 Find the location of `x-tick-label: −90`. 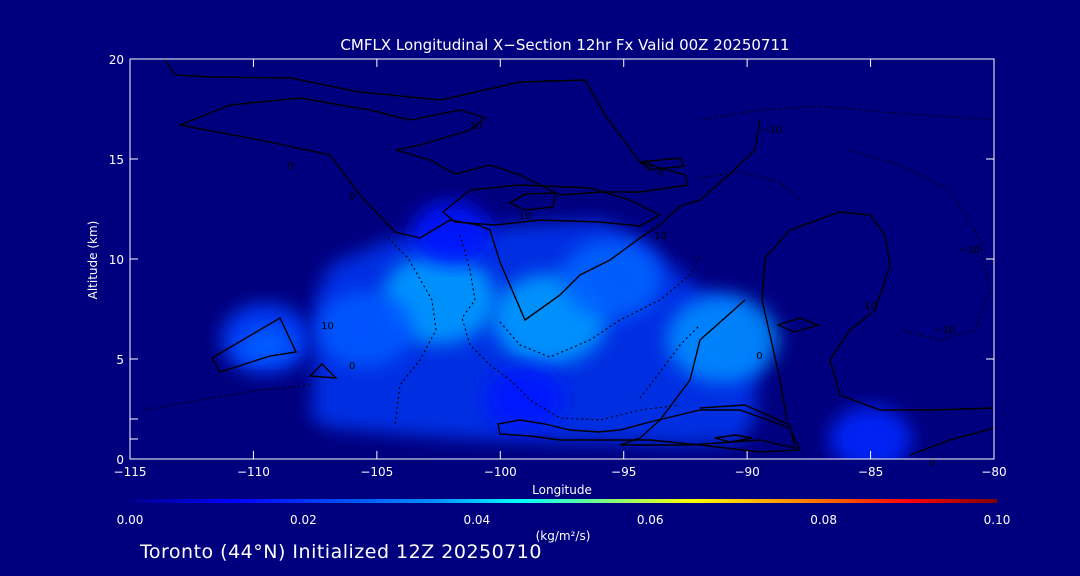

x-tick-label: −90 is located at coordinates (746, 472).